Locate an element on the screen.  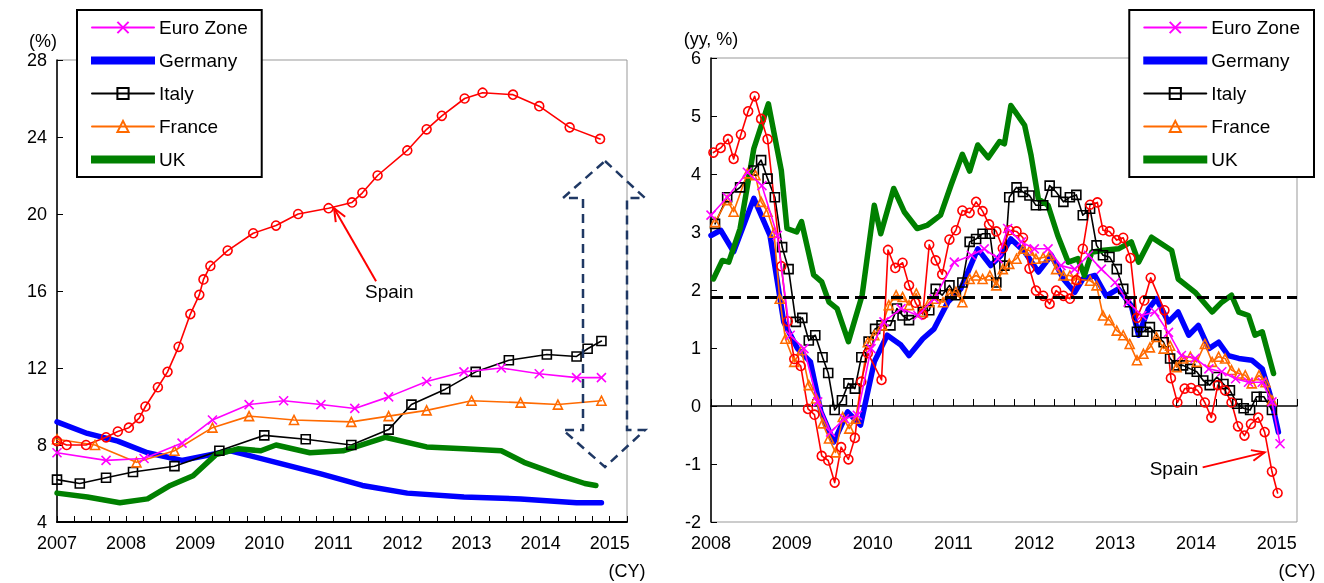
y-tick-label: 24 is located at coordinates (36, 137).